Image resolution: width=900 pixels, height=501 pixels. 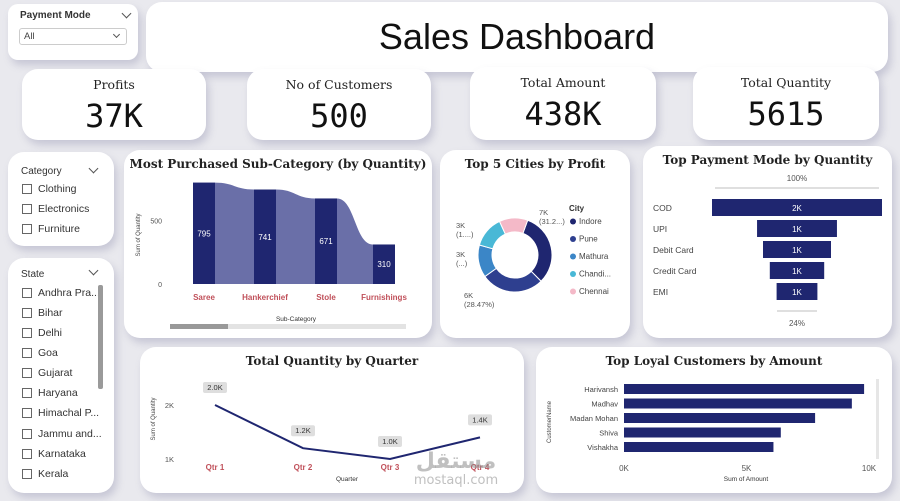 I want to click on page-title: Sales Dashboard, so click(x=517, y=36).